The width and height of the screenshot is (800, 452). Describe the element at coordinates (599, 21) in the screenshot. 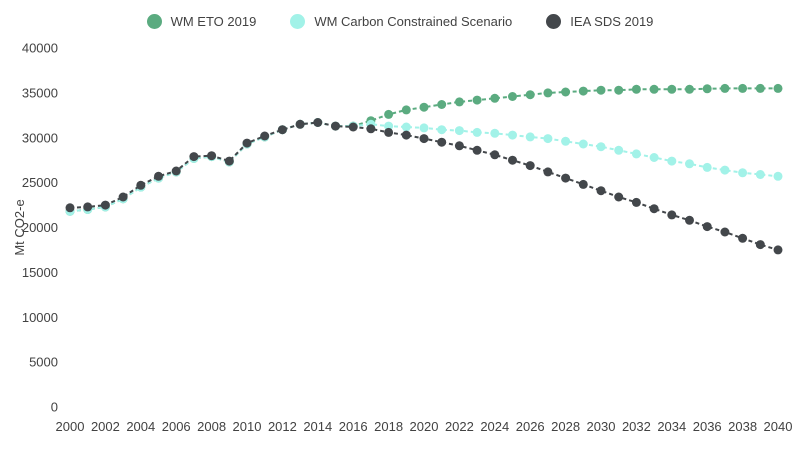

I see `legend-item: IEA SDS 2019` at that location.